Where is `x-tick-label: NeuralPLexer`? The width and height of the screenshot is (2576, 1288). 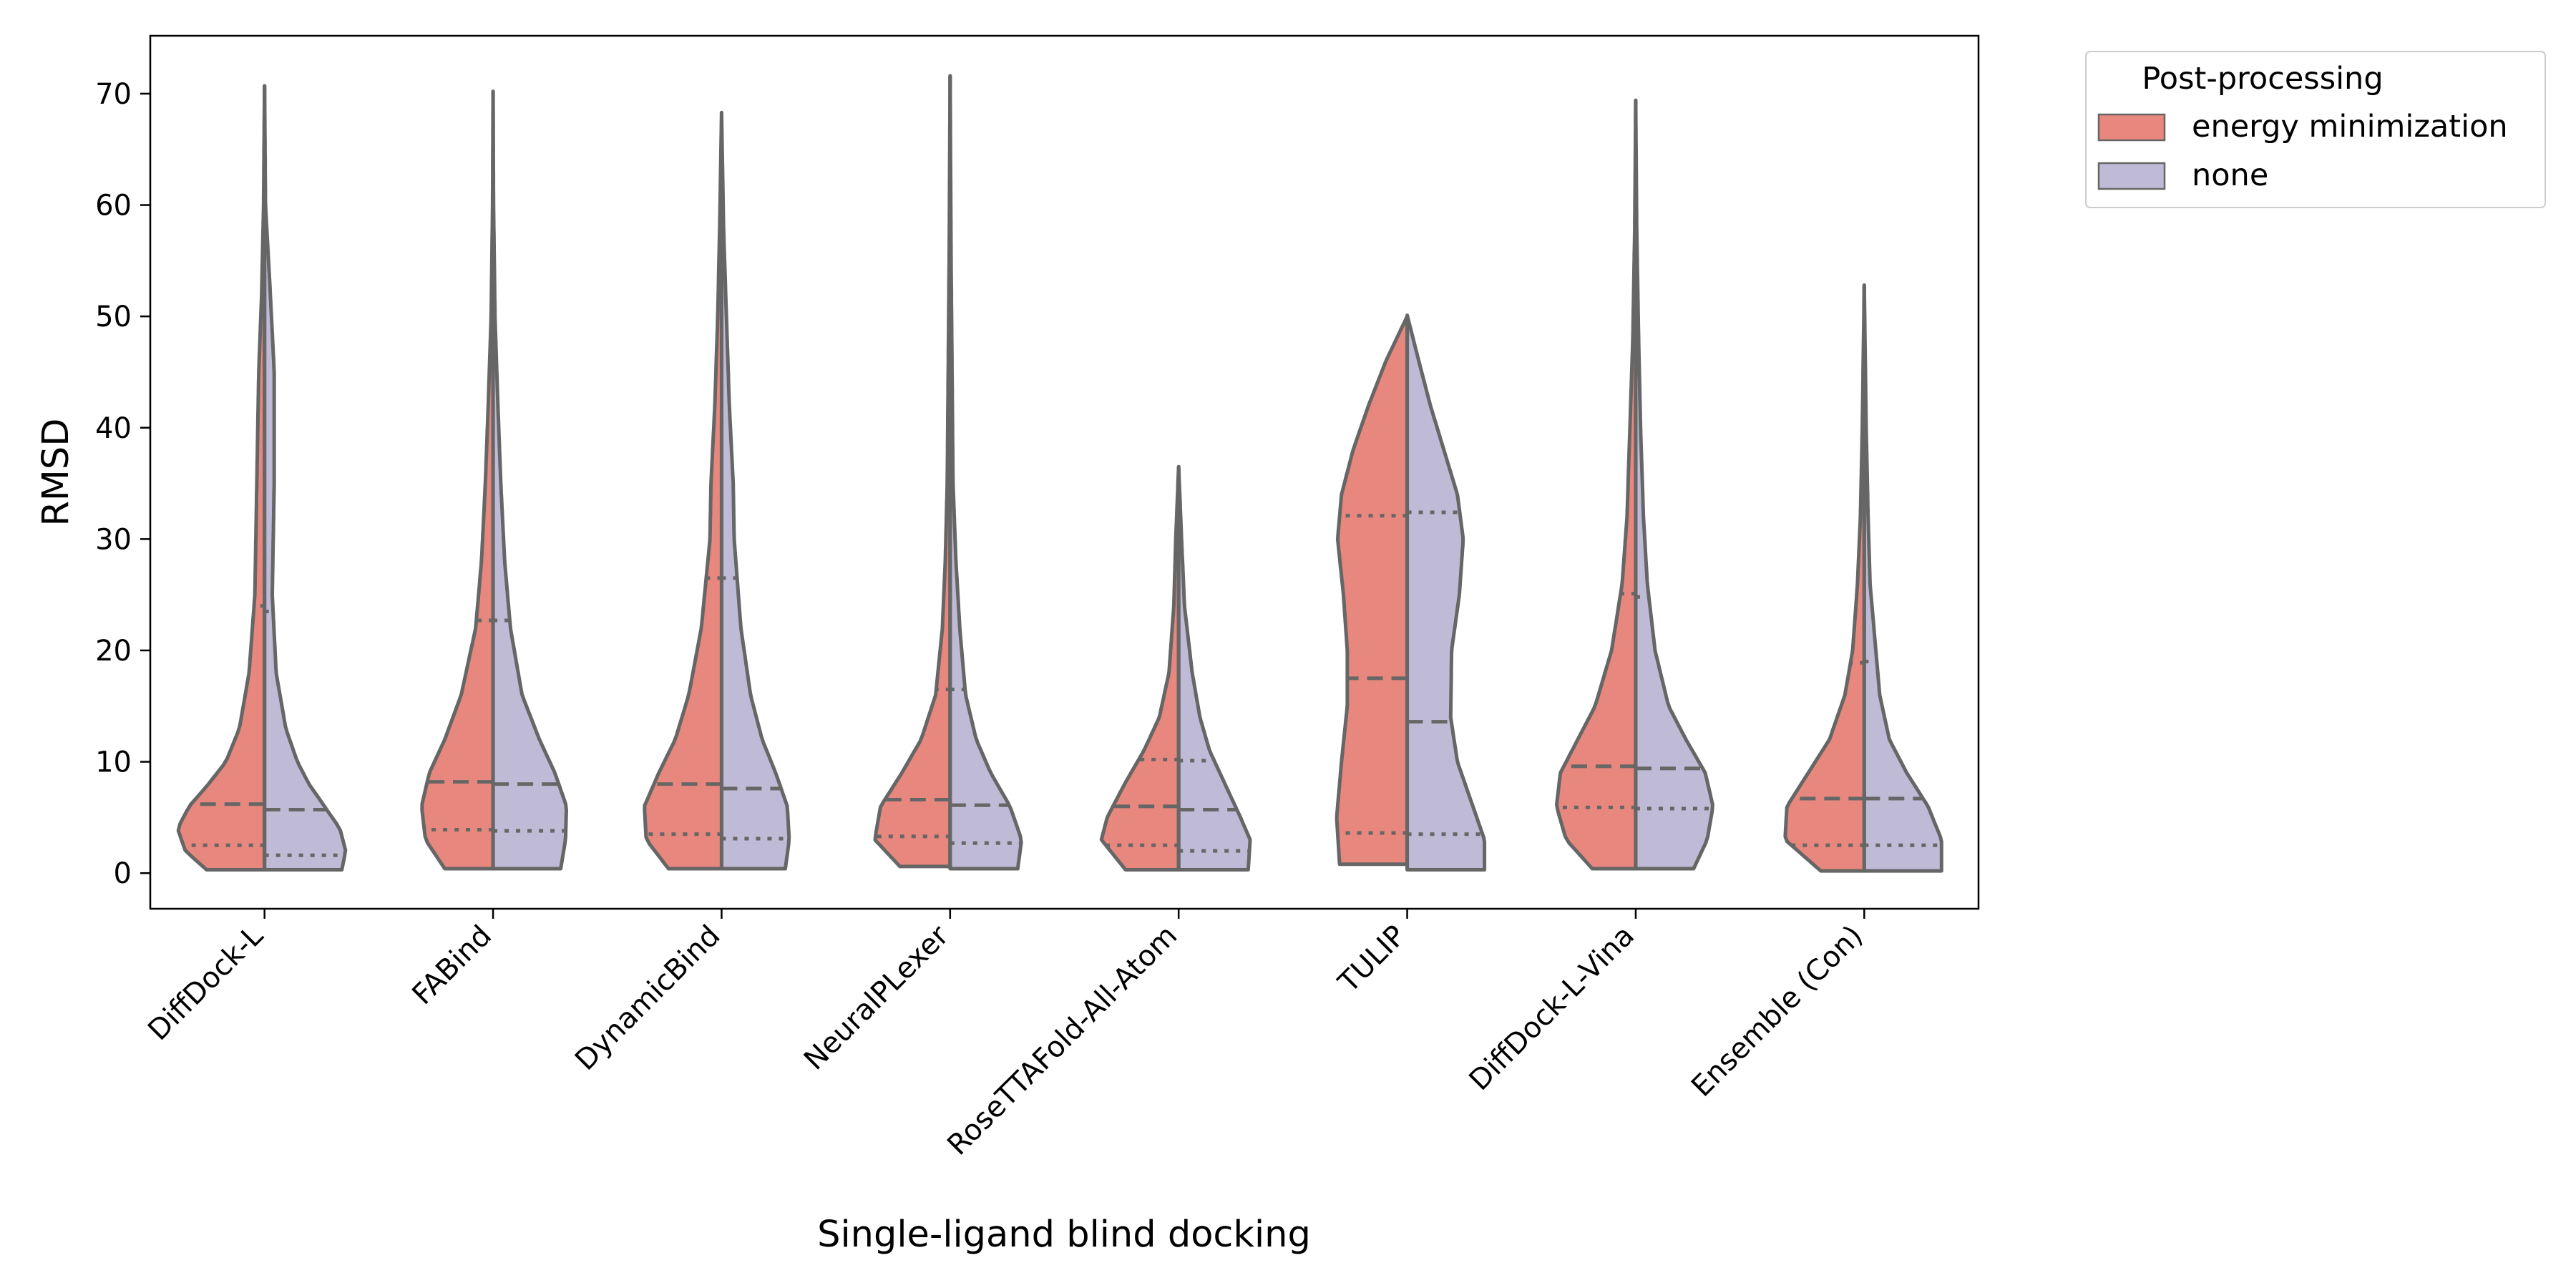
x-tick-label: NeuralPLexer is located at coordinates (876, 997).